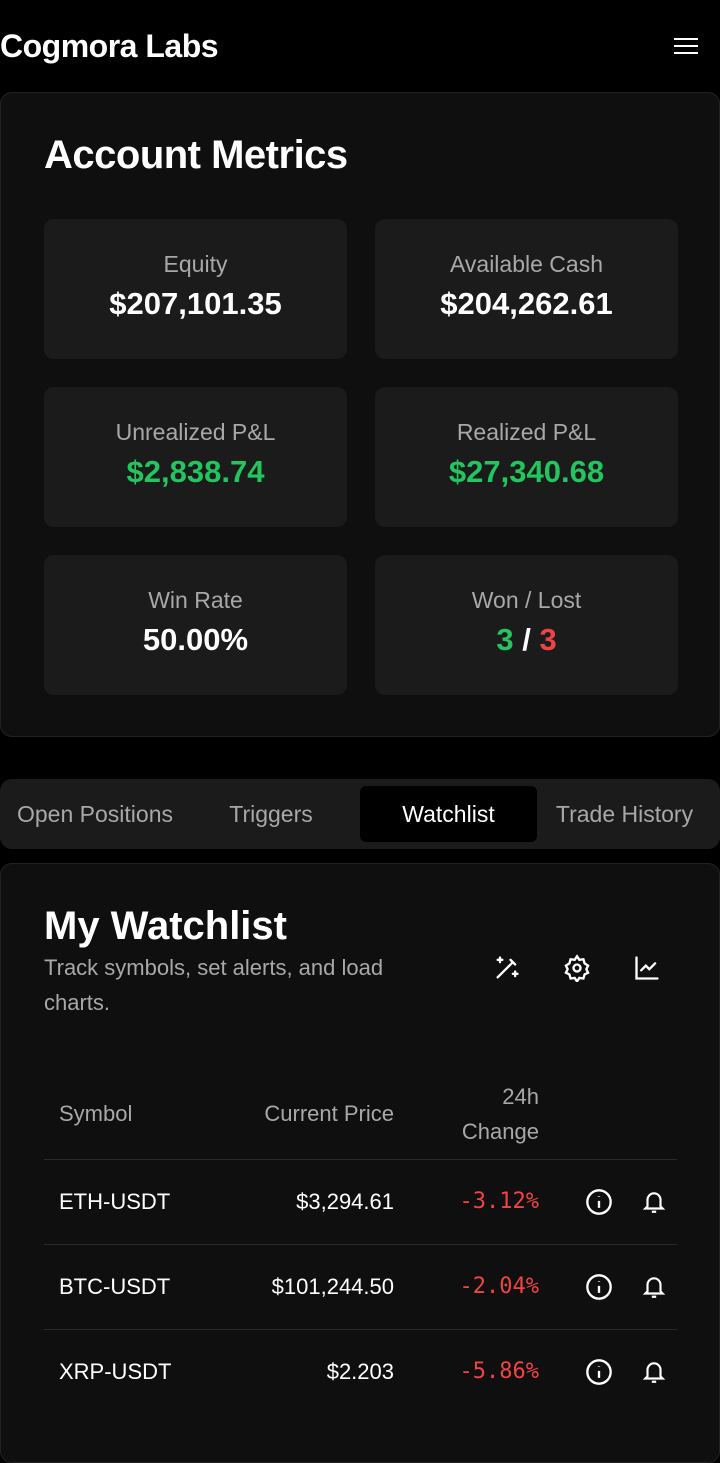  I want to click on won-lost-tile: Won / Lost 3 / 3, so click(526, 625).